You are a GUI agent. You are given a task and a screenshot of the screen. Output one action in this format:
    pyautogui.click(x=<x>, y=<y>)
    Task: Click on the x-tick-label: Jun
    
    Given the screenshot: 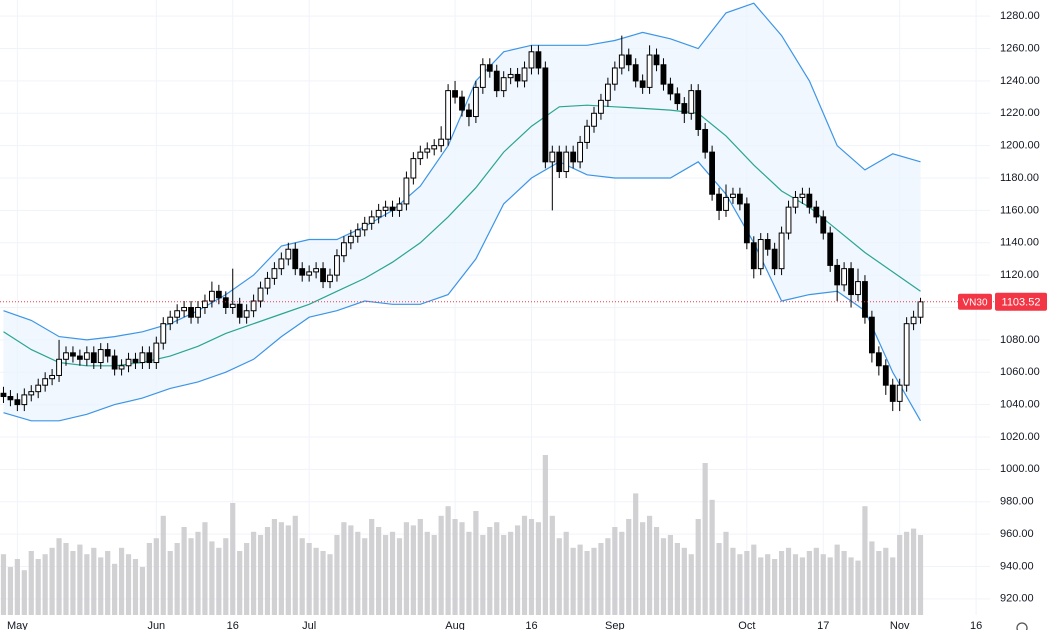 What is the action you would take?
    pyautogui.click(x=156, y=625)
    